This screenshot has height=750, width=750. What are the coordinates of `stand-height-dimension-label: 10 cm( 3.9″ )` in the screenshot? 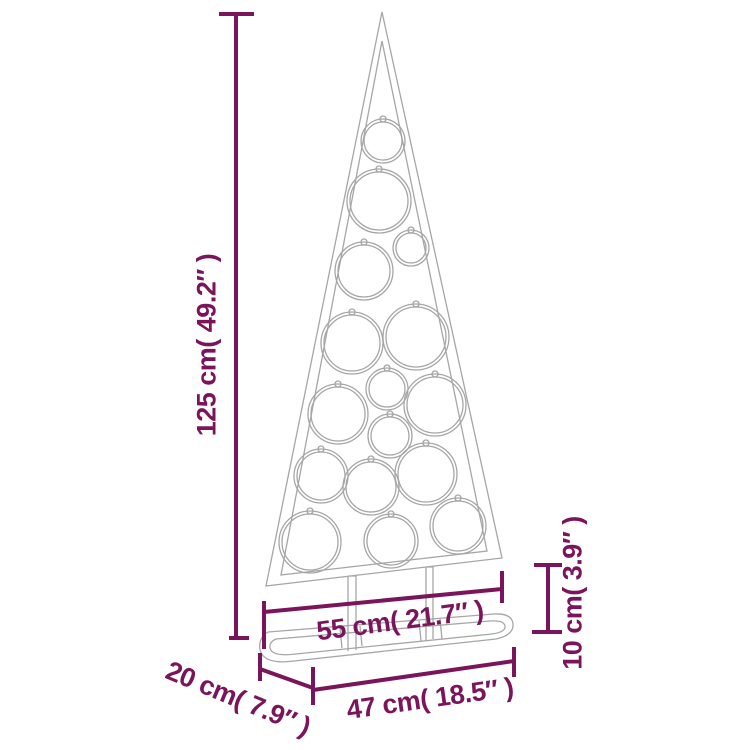 It's located at (572, 593).